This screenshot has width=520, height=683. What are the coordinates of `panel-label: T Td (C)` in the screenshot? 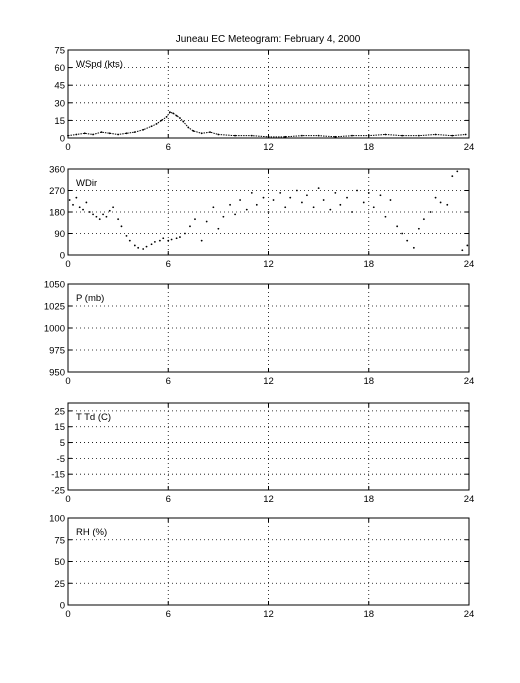 It's located at (93, 417).